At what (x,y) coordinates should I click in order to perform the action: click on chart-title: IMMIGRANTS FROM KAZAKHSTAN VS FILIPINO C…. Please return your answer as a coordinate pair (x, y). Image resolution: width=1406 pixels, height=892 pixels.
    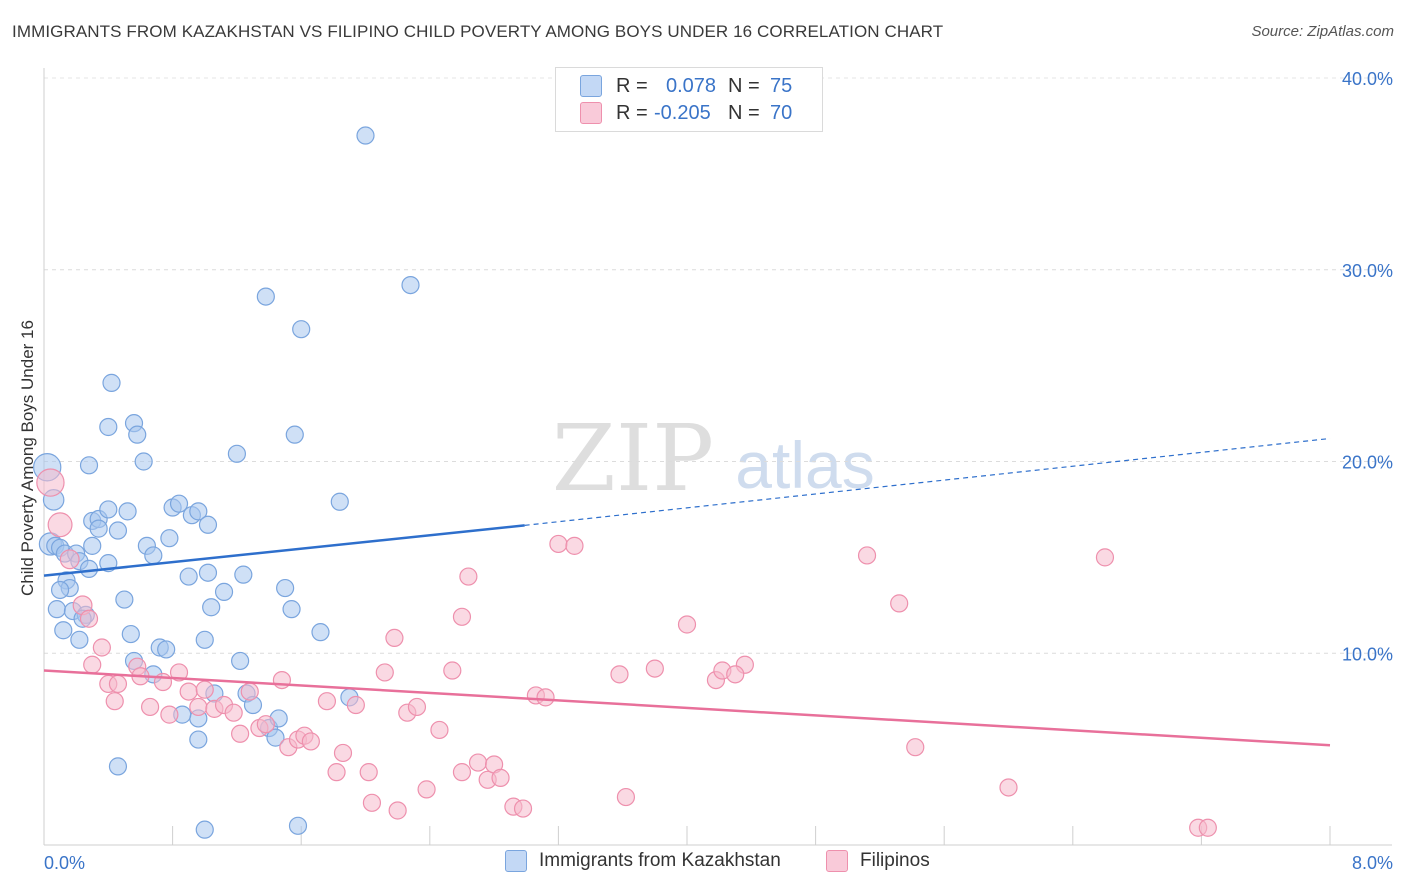
    Looking at the image, I should click on (478, 31).